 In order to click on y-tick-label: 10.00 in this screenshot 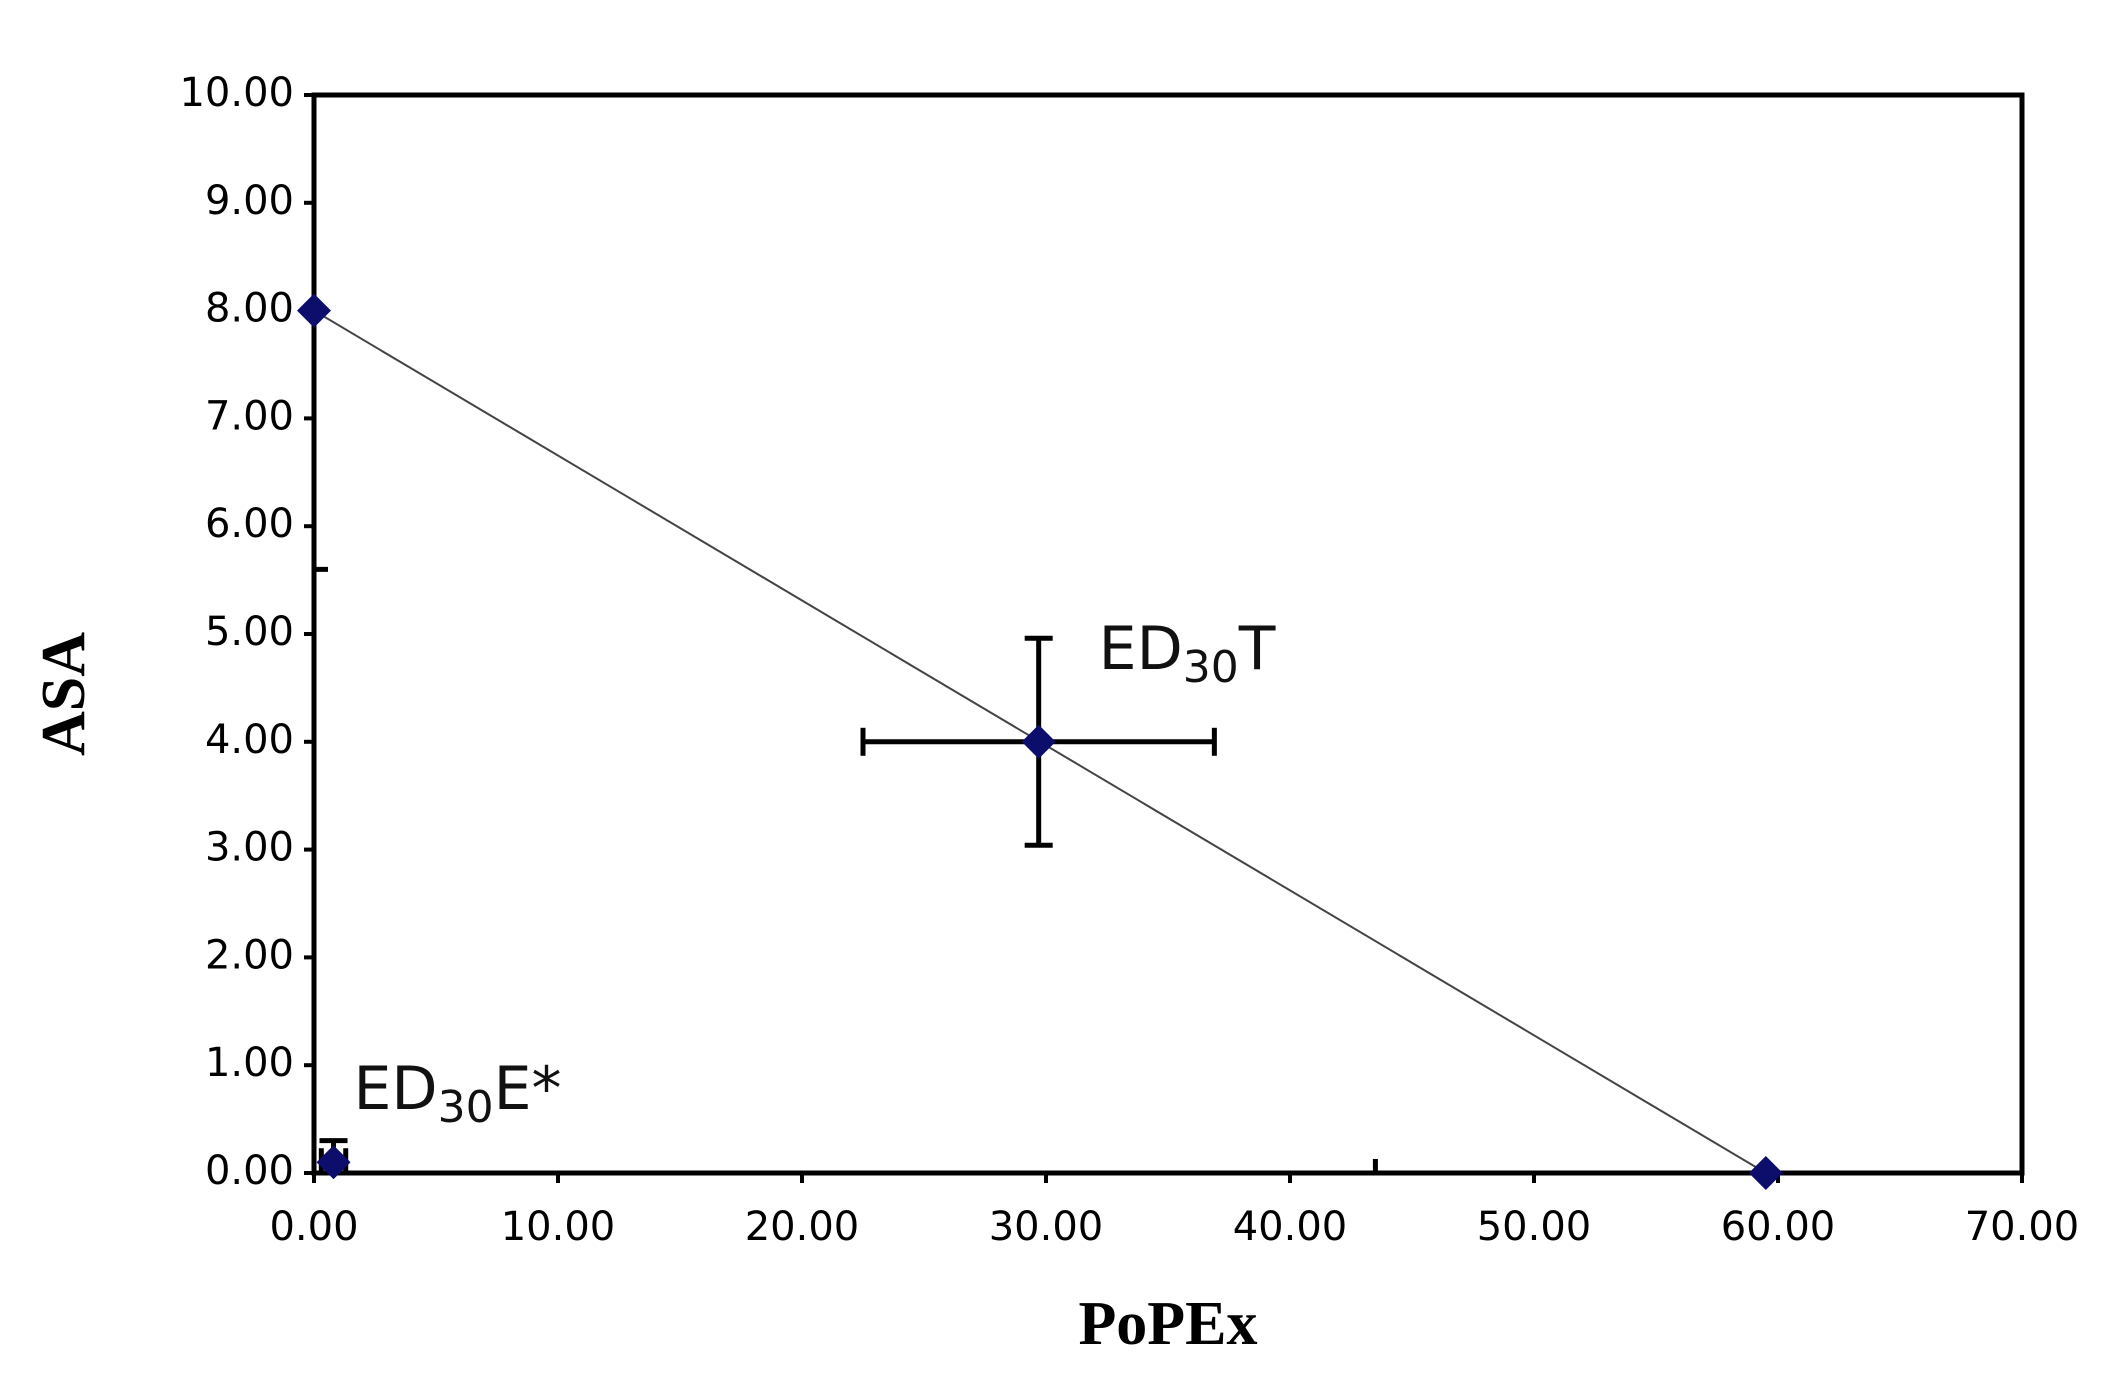, I will do `click(236, 93)`.